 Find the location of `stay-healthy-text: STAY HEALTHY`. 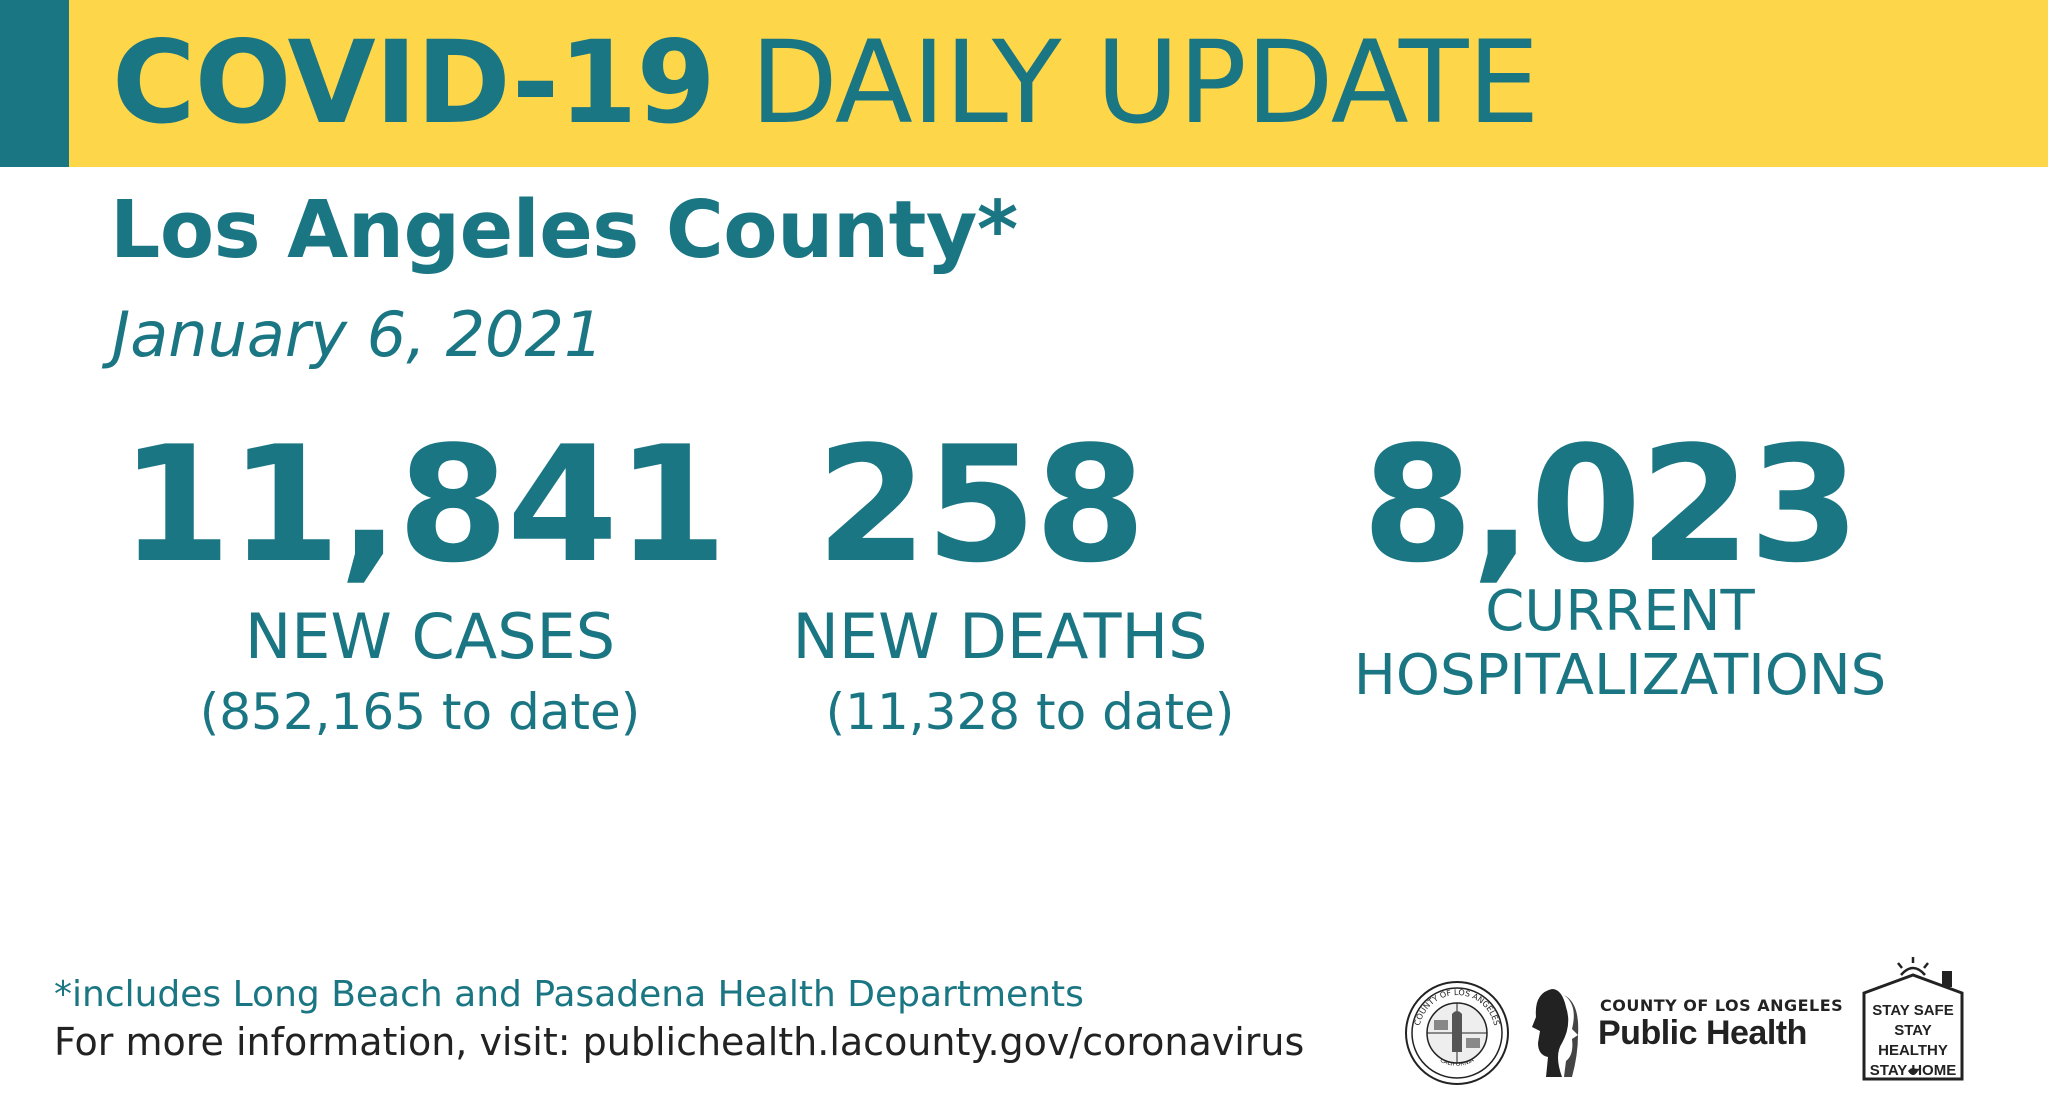

stay-healthy-text: STAY HEALTHY is located at coordinates (1913, 1040).